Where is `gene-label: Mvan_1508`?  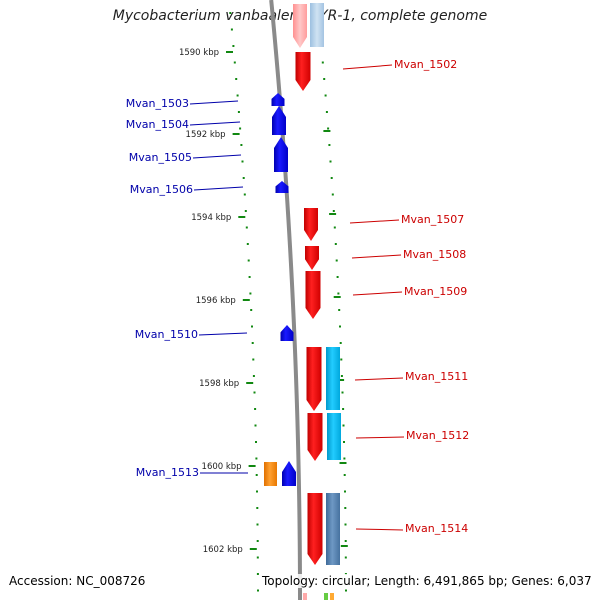
gene-label: Mvan_1508 is located at coordinates (434, 254).